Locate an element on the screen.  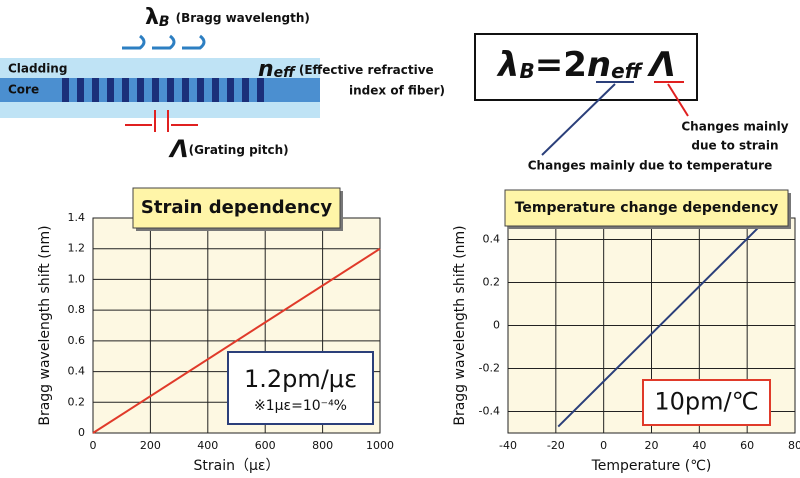
formula: λB=2neff Λ is located at coordinates (586, 65).